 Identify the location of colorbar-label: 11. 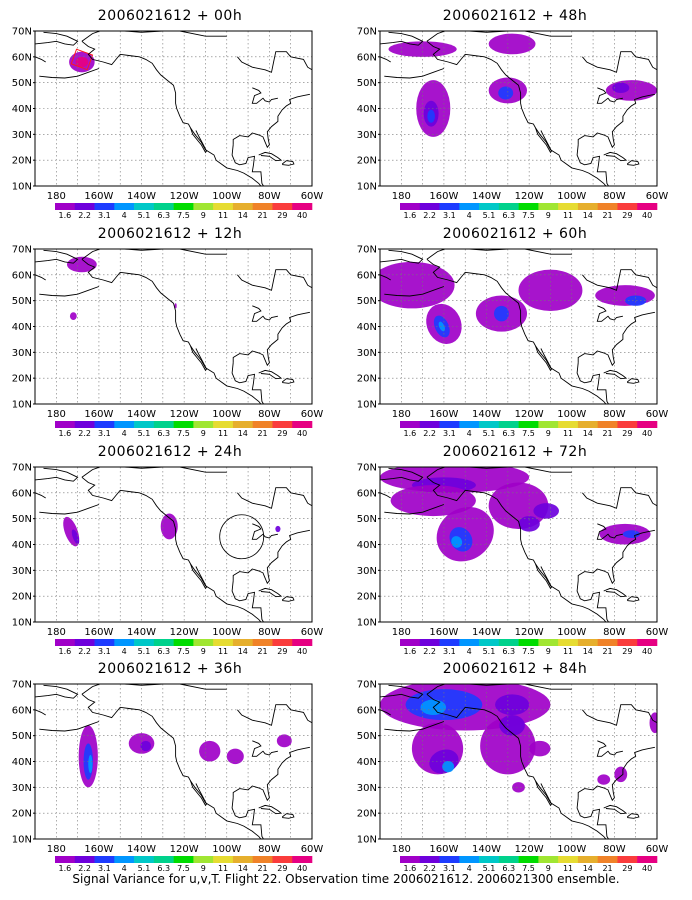
(568, 868).